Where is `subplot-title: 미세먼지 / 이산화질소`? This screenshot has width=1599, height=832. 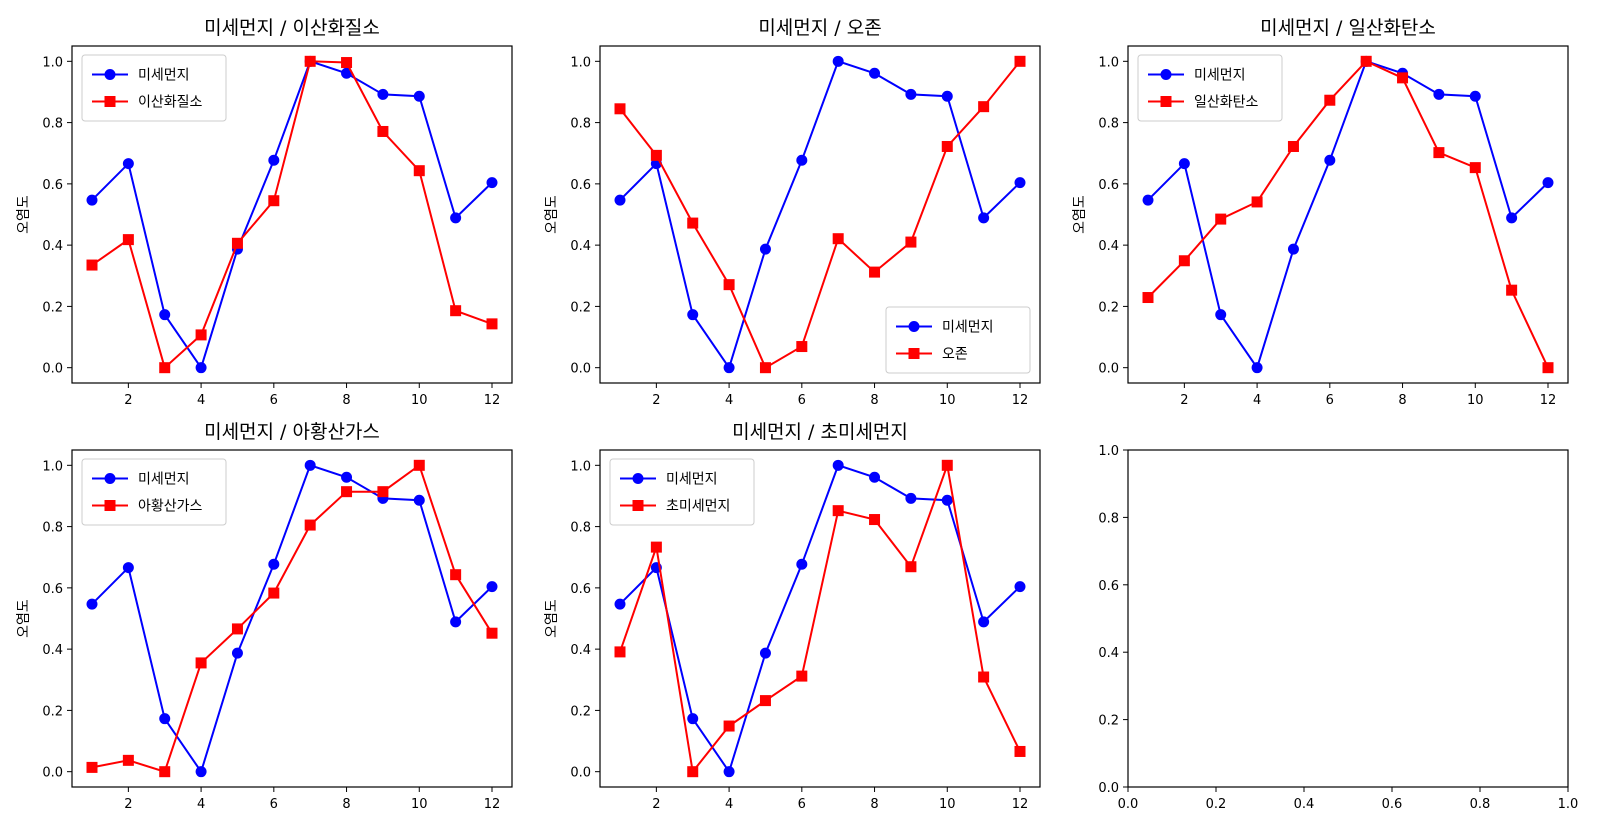
subplot-title: 미세먼지 / 이산화질소 is located at coordinates (292, 28).